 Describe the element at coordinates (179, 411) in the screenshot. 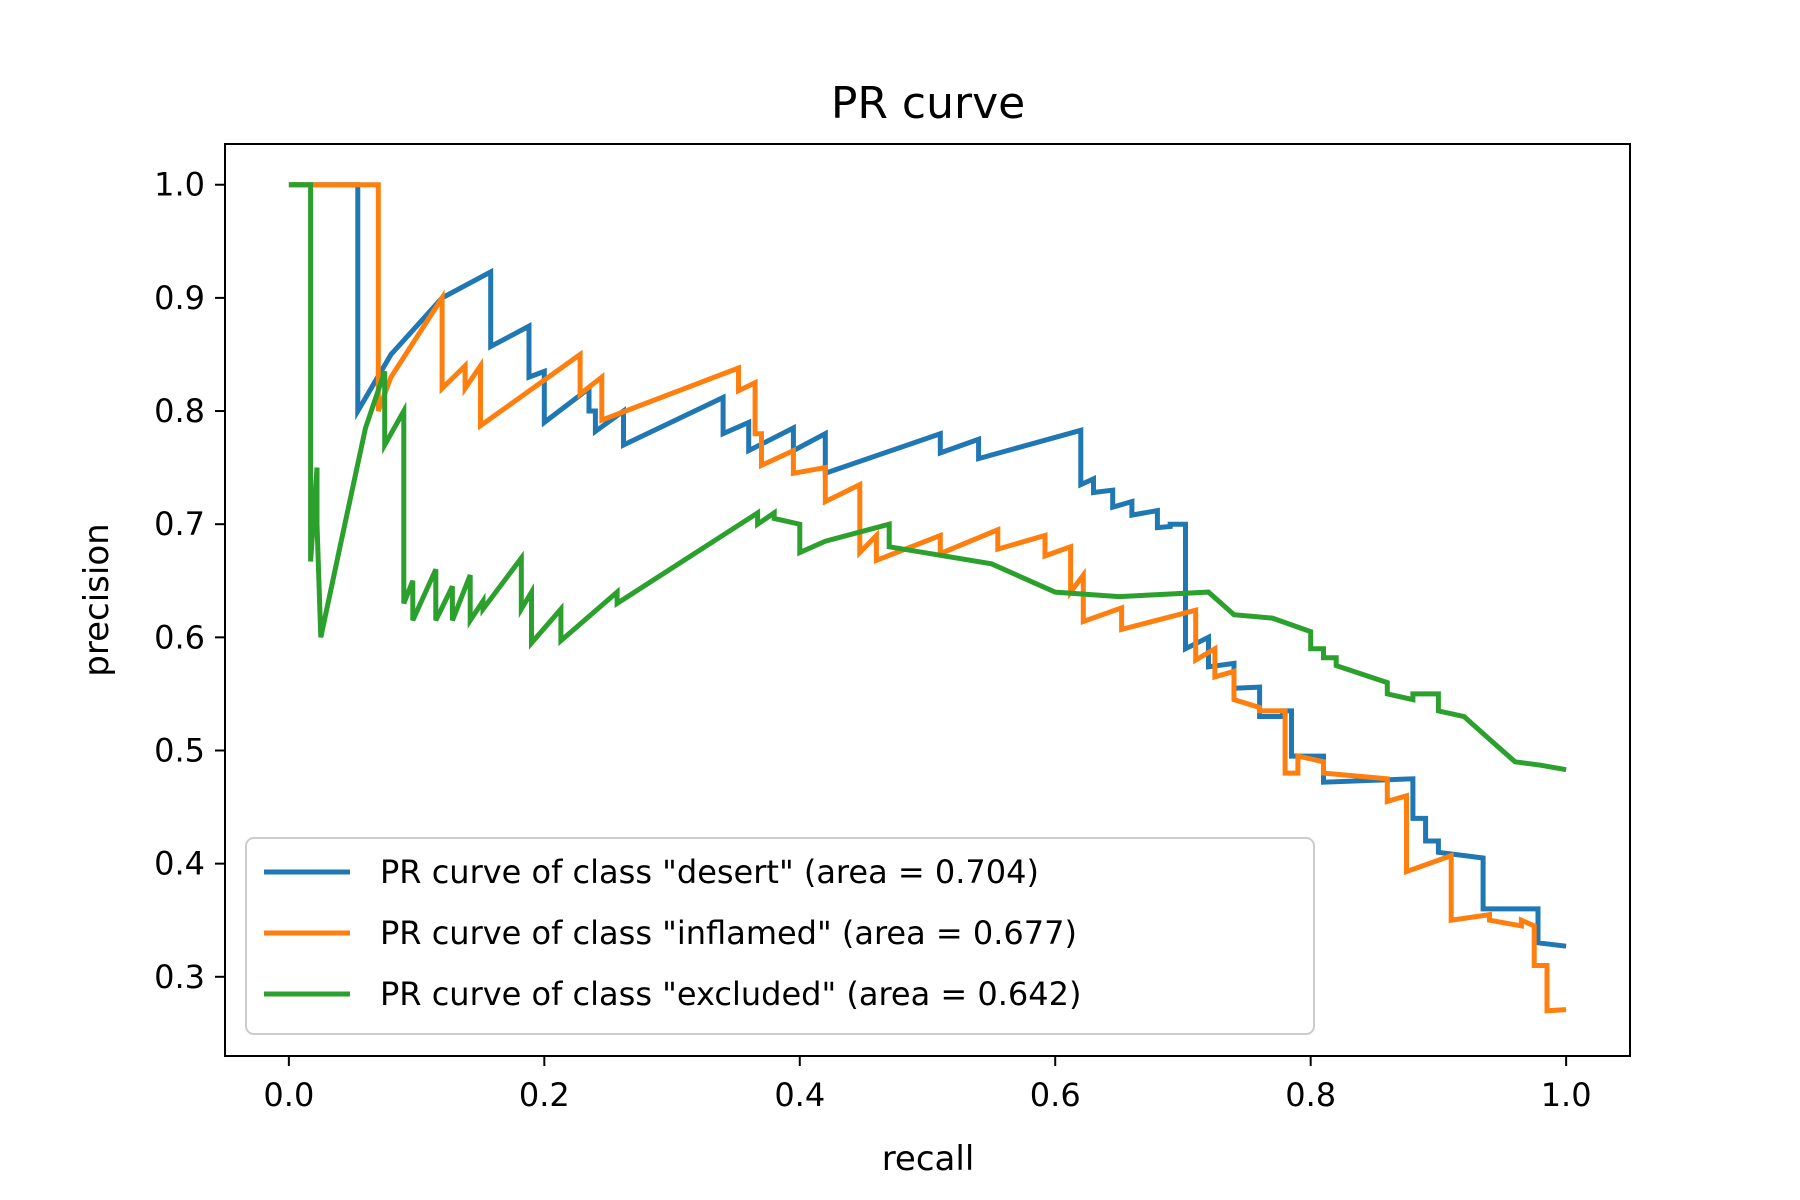

I see `y-tick-label: 0.8` at that location.